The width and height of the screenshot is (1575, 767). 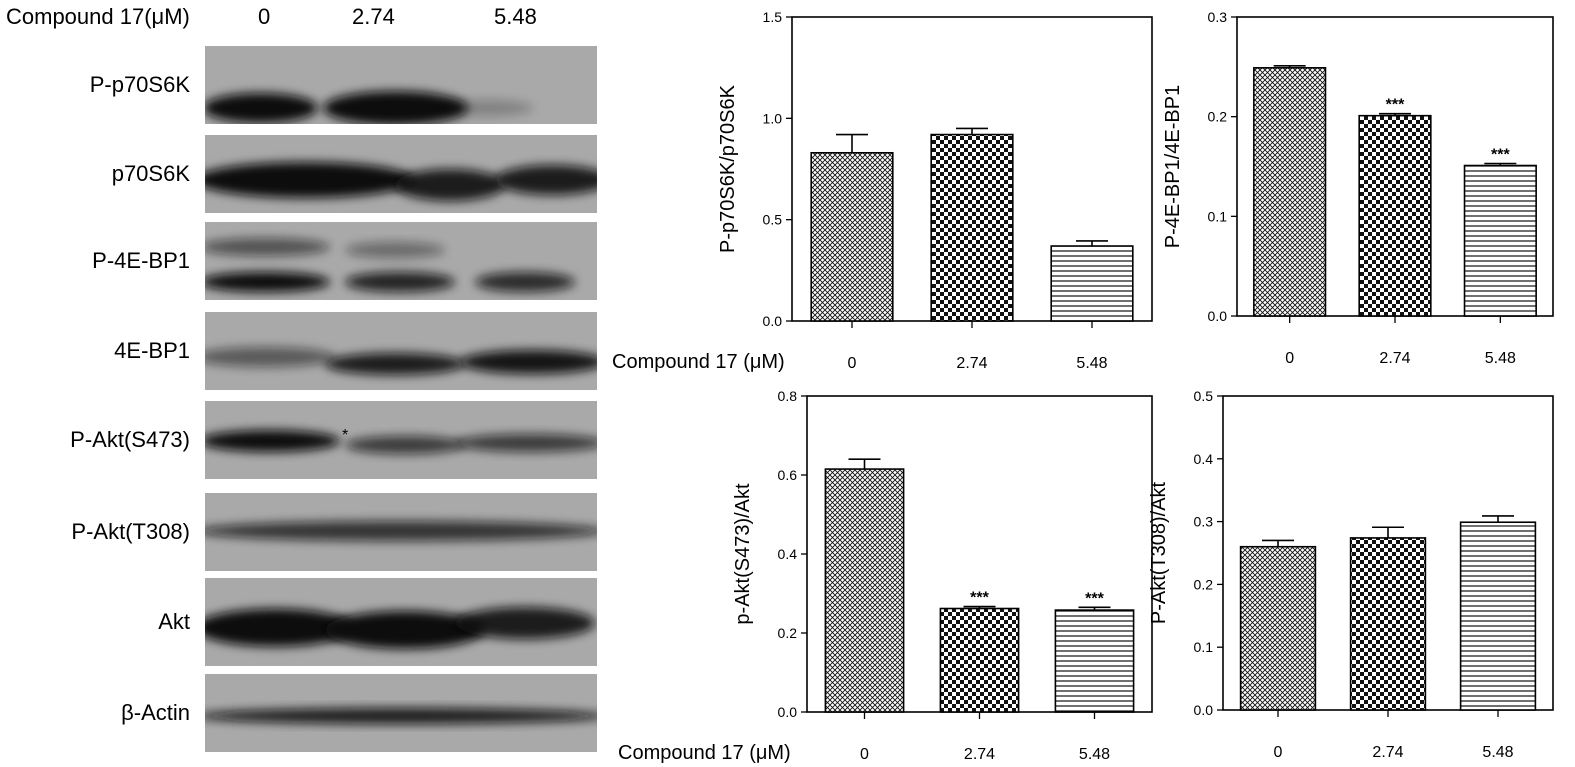 I want to click on blot-row-label: 4E-BP1, so click(x=152, y=350).